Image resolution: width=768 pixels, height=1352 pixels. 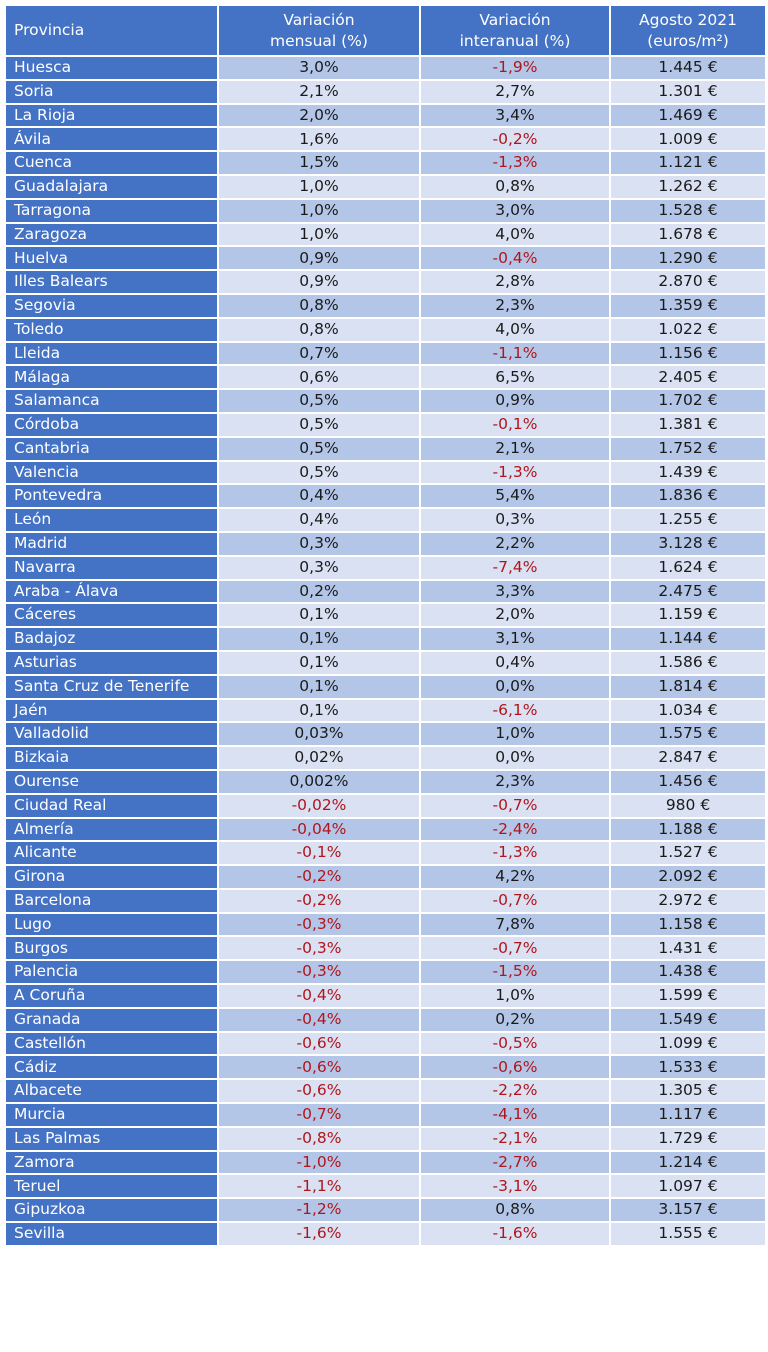 I want to click on table-row: Araba - Álava 0,2% 3,3% 2.475 €, so click(x=385, y=591).